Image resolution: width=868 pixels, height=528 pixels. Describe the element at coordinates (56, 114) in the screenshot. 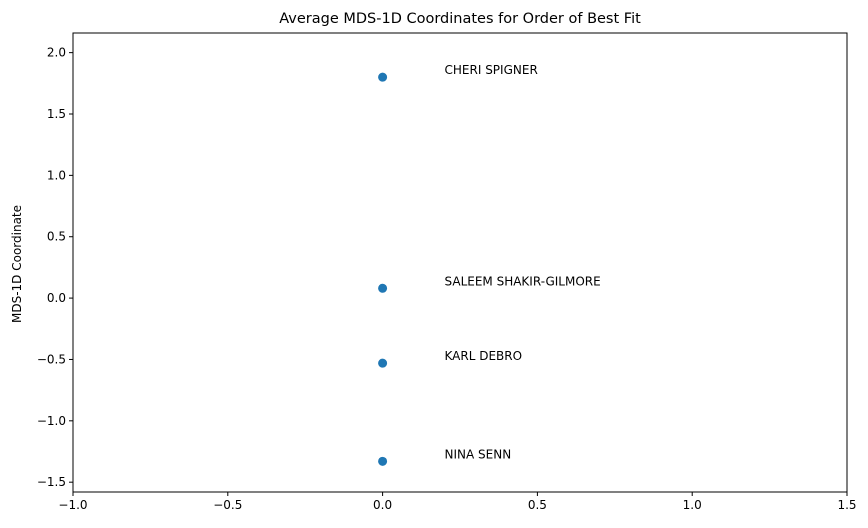

I see `y-tick-label: 1.5` at that location.